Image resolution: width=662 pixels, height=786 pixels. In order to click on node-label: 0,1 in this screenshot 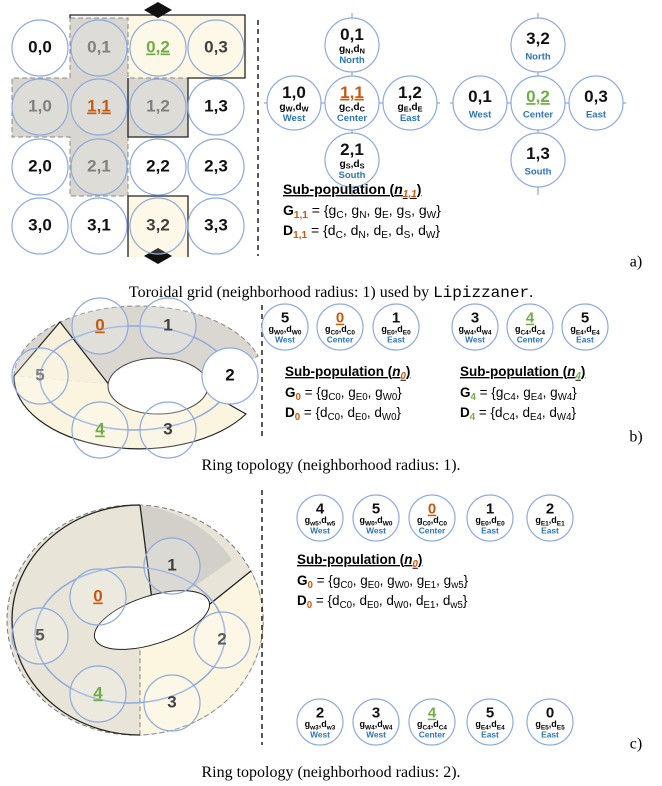, I will do `click(352, 34)`.